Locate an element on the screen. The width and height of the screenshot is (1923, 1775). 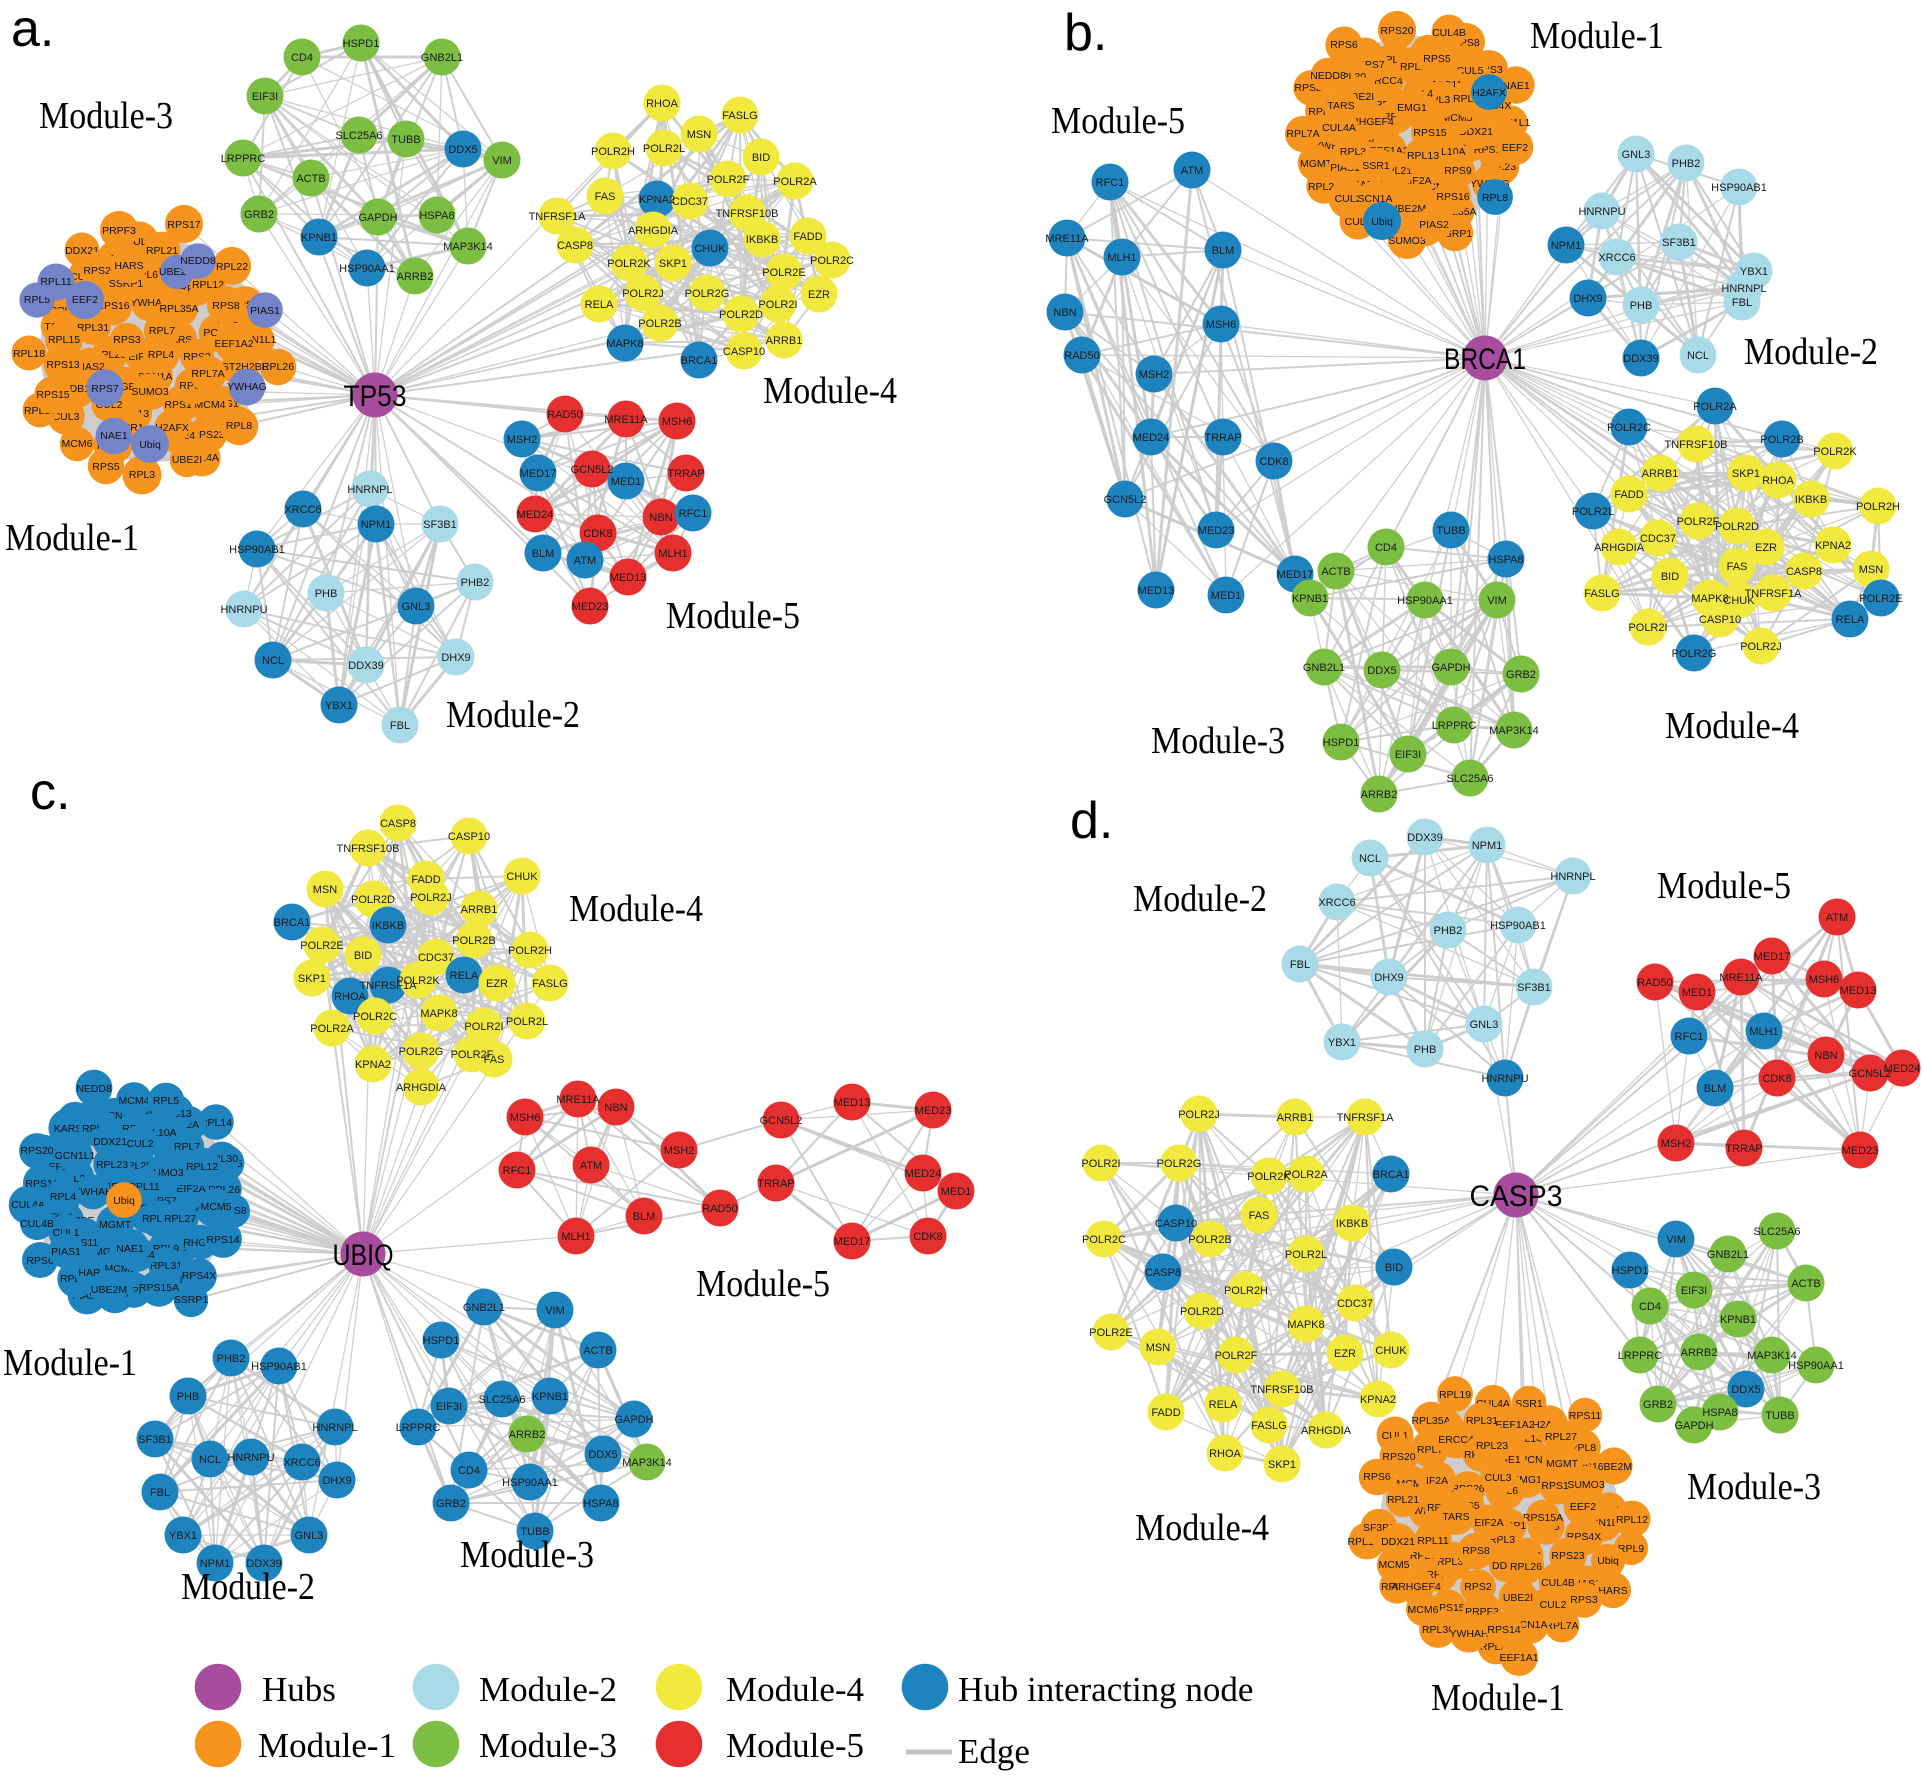
svg-text: FADD is located at coordinates (1165, 1413).